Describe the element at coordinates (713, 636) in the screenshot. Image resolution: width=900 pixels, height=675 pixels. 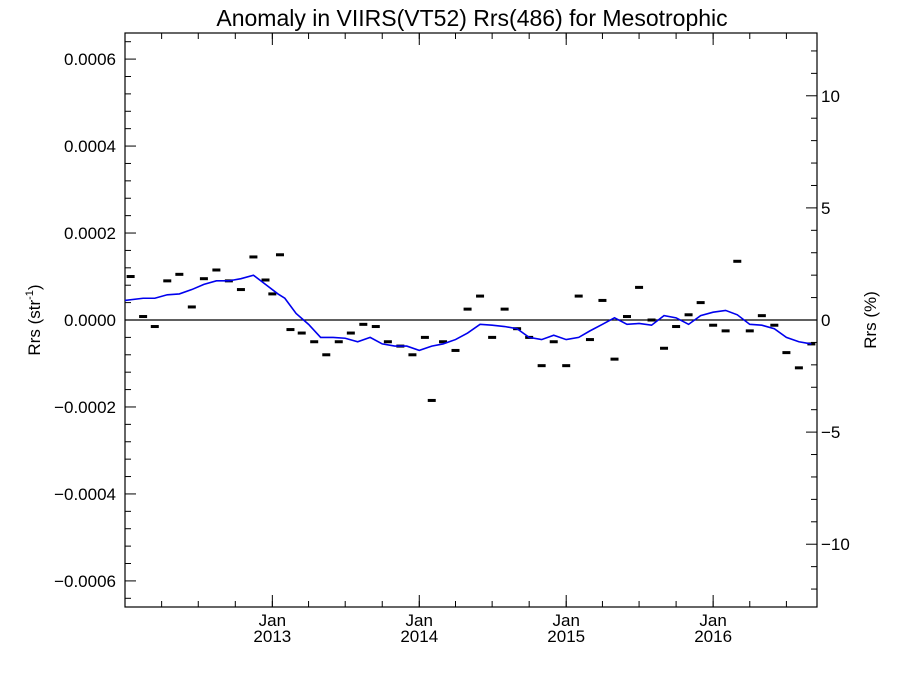
I see `x-tick-label-year: 2016` at that location.